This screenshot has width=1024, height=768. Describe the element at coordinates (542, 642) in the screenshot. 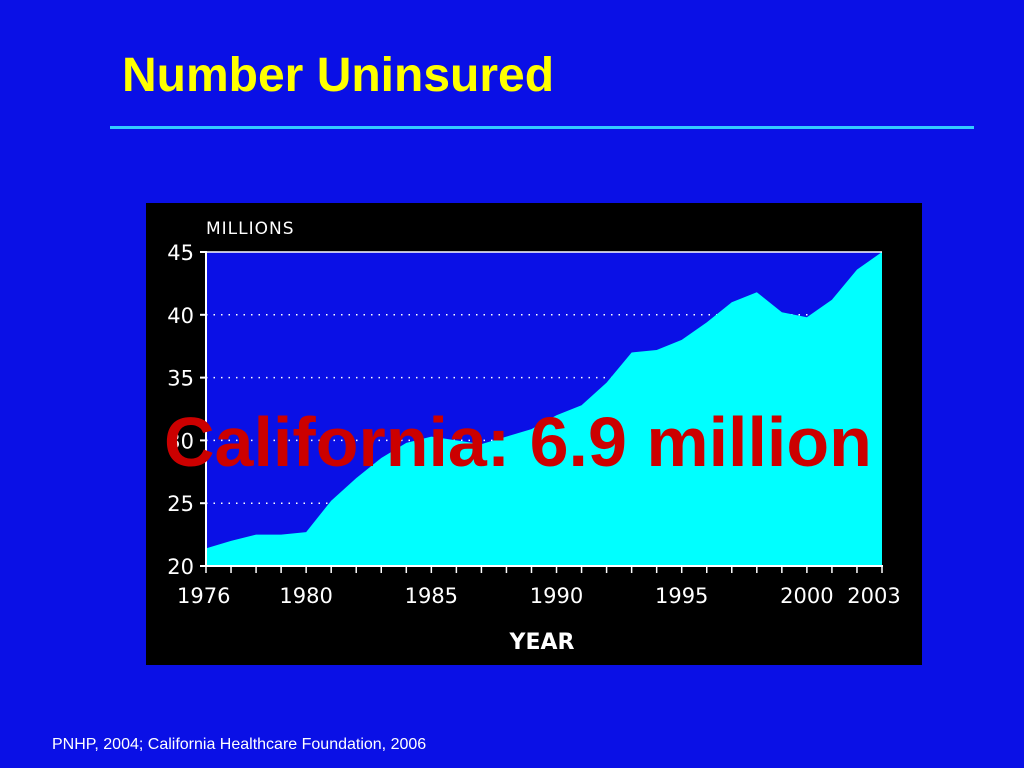

I see `x-axis-label: YEAR` at that location.